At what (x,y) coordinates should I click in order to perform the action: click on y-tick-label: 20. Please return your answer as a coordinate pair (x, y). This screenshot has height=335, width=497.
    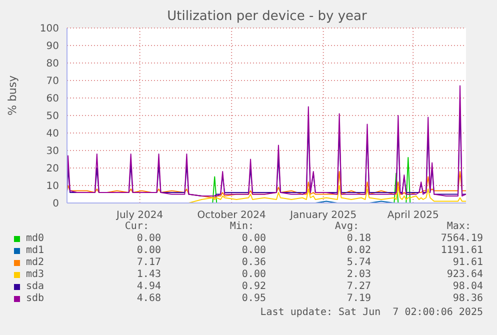
    Looking at the image, I should click on (52, 169).